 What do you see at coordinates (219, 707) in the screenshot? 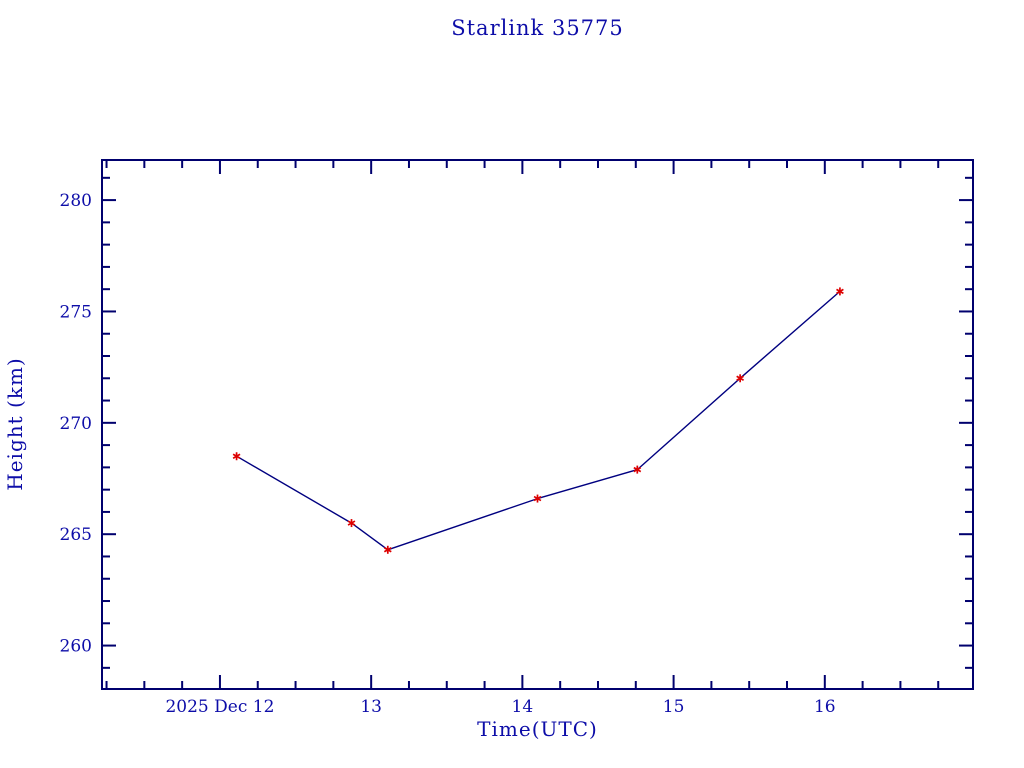
I see `x-tick-label: 2025 Dec 12` at bounding box center [219, 707].